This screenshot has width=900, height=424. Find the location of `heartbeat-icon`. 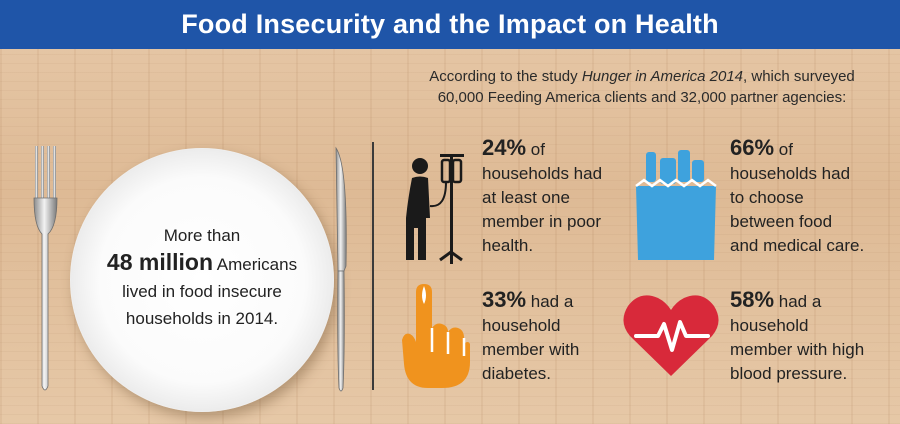

heartbeat-icon is located at coordinates (671, 335).